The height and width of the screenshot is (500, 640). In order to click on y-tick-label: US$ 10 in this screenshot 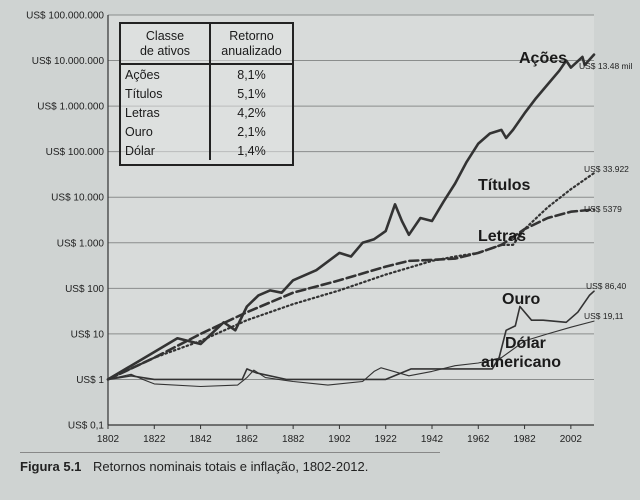, I will do `click(88, 334)`.